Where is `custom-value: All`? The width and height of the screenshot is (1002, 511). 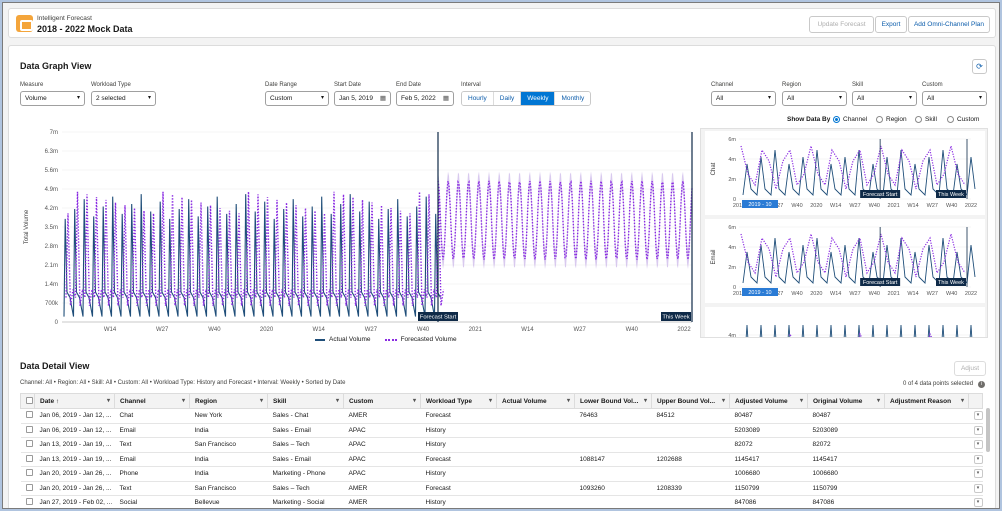
custom-value: All is located at coordinates (931, 98).